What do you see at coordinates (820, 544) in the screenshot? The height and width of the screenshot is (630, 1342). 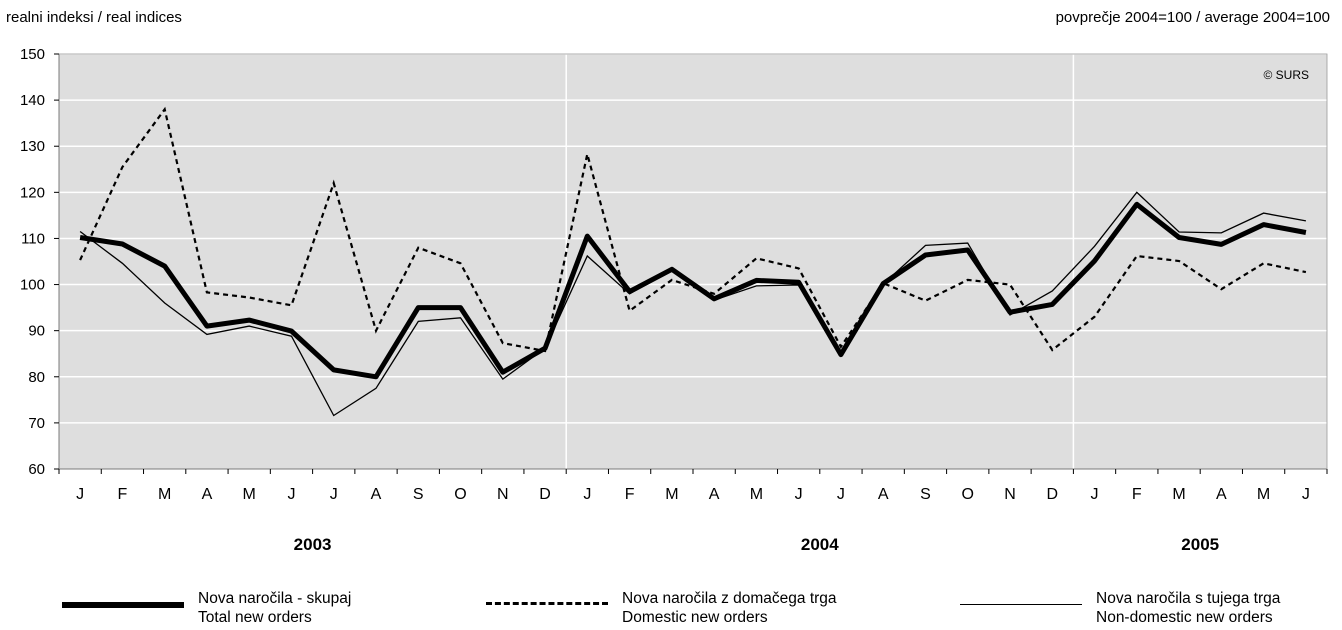 I see `year-label: 2004` at bounding box center [820, 544].